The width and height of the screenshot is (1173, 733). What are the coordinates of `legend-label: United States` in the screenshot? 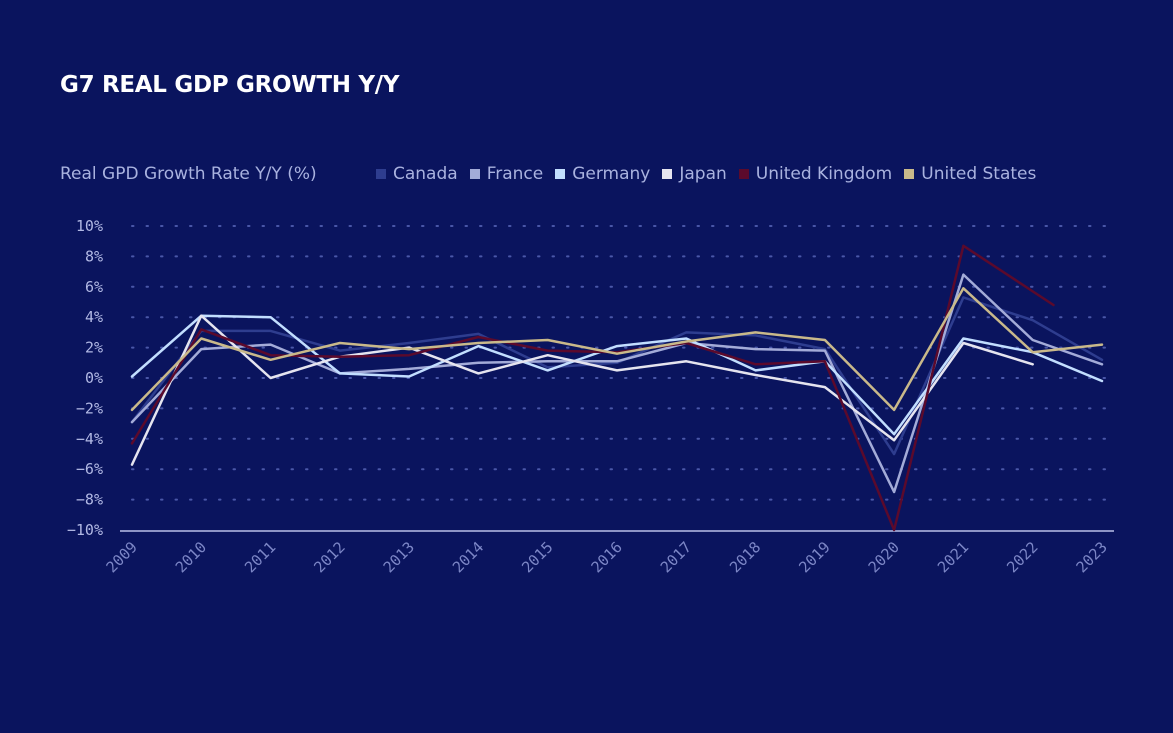 It's located at (979, 174).